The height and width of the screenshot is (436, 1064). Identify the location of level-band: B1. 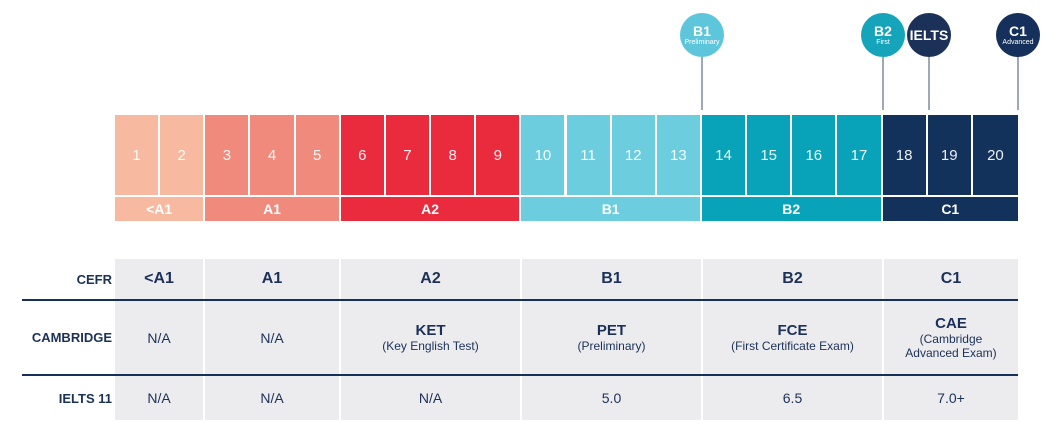
(611, 209).